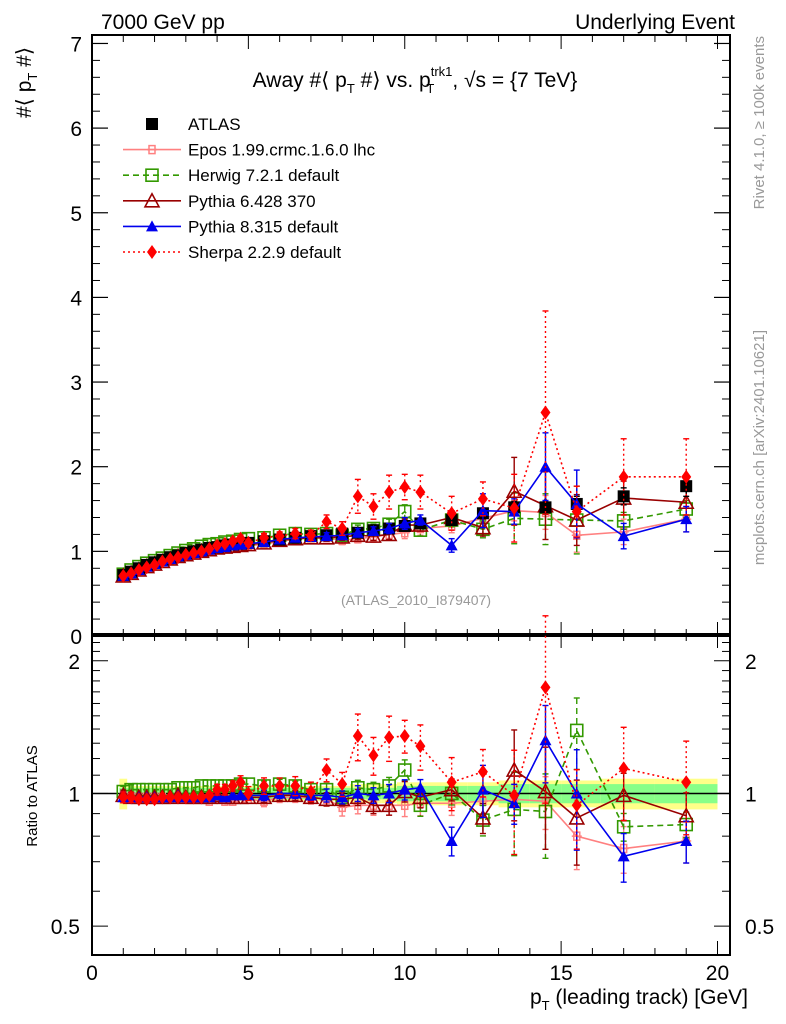  I want to click on mcplots-label: mcplots.cern.ch [arXiv:2401.10621], so click(759, 447).